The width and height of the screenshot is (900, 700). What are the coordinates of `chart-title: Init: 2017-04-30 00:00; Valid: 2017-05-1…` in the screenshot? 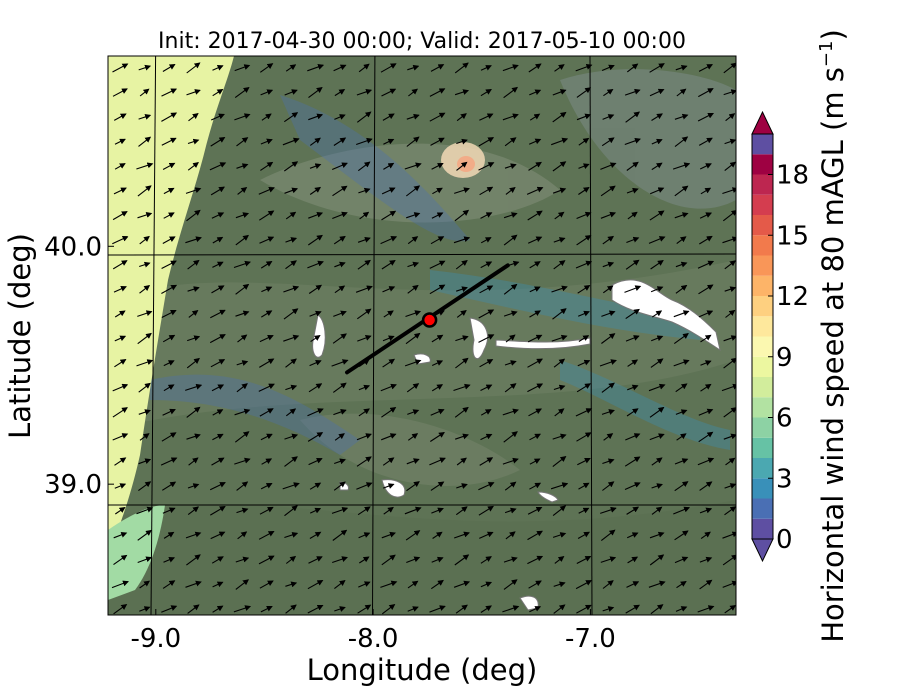 It's located at (422, 41).